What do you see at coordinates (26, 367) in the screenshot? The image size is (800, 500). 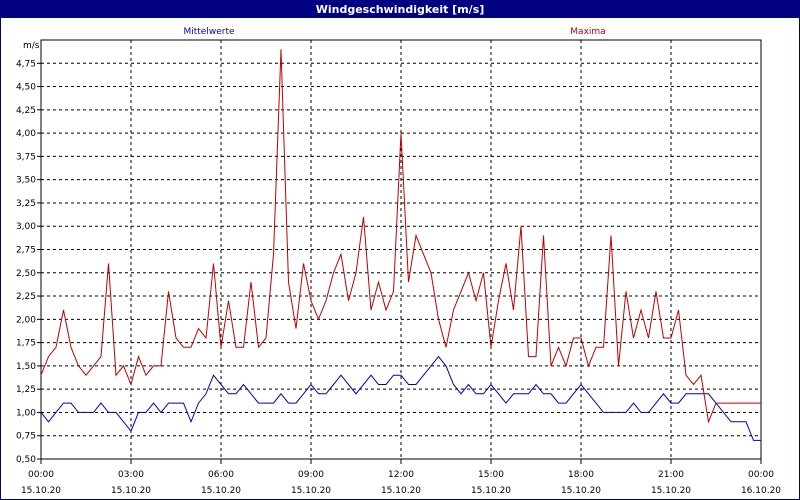 I see `y-tick-label: 1,50` at bounding box center [26, 367].